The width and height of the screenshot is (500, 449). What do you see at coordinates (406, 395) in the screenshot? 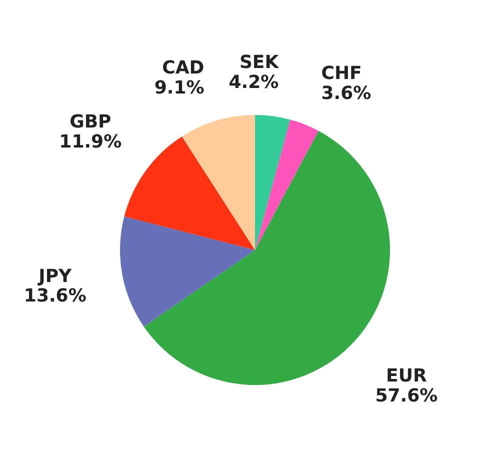
I see `data-label: 57.6%` at bounding box center [406, 395].